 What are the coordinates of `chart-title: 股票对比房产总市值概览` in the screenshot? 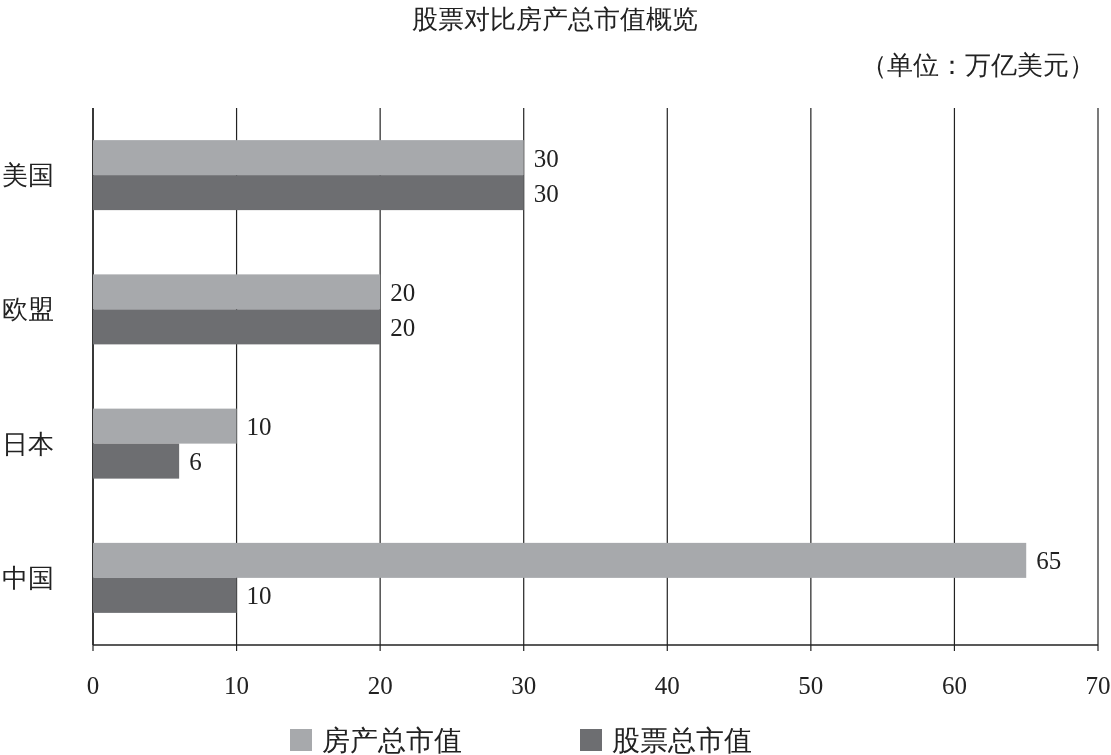 It's located at (555, 19).